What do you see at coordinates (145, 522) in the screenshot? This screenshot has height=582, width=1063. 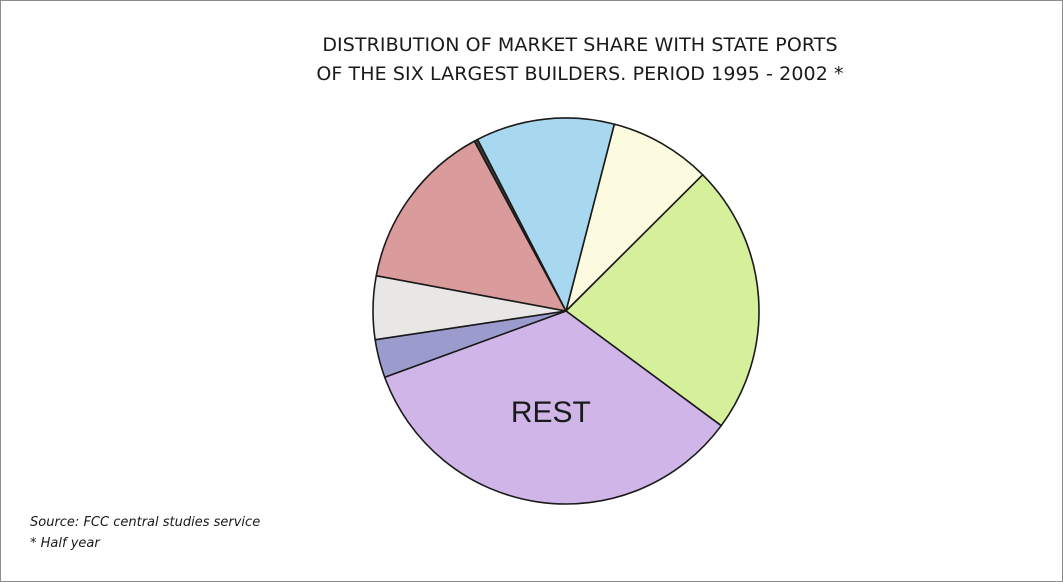 I see `source-note: Source: FCC central studies service` at bounding box center [145, 522].